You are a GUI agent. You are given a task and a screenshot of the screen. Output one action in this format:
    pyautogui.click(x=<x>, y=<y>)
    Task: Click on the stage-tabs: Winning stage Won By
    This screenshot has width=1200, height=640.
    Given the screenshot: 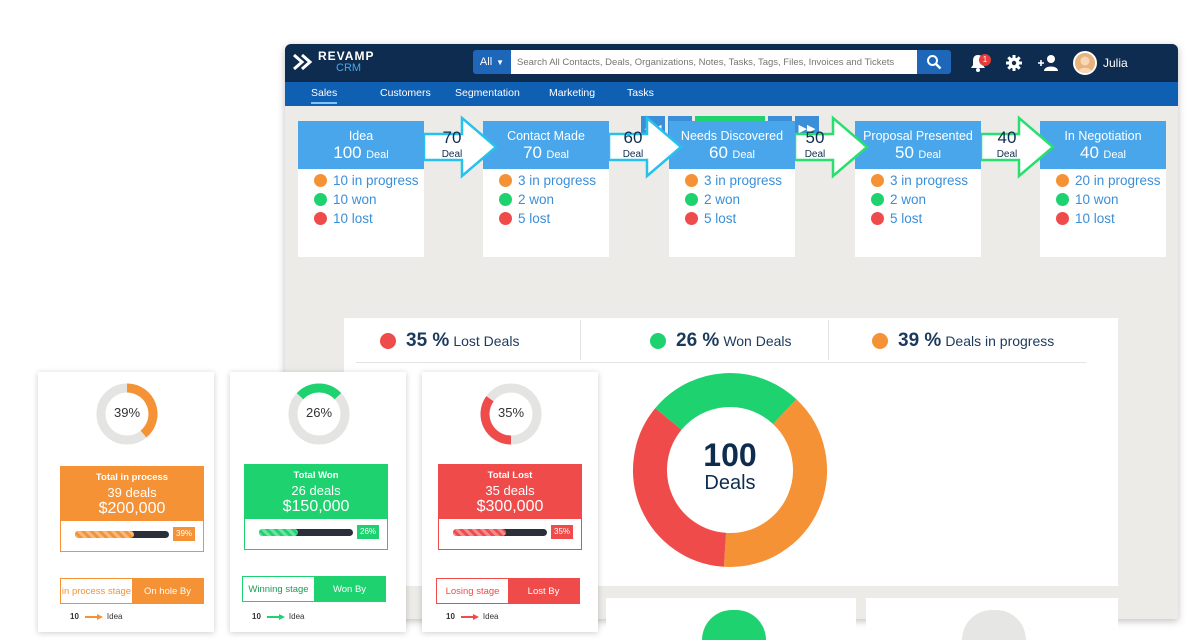 What is the action you would take?
    pyautogui.click(x=314, y=589)
    